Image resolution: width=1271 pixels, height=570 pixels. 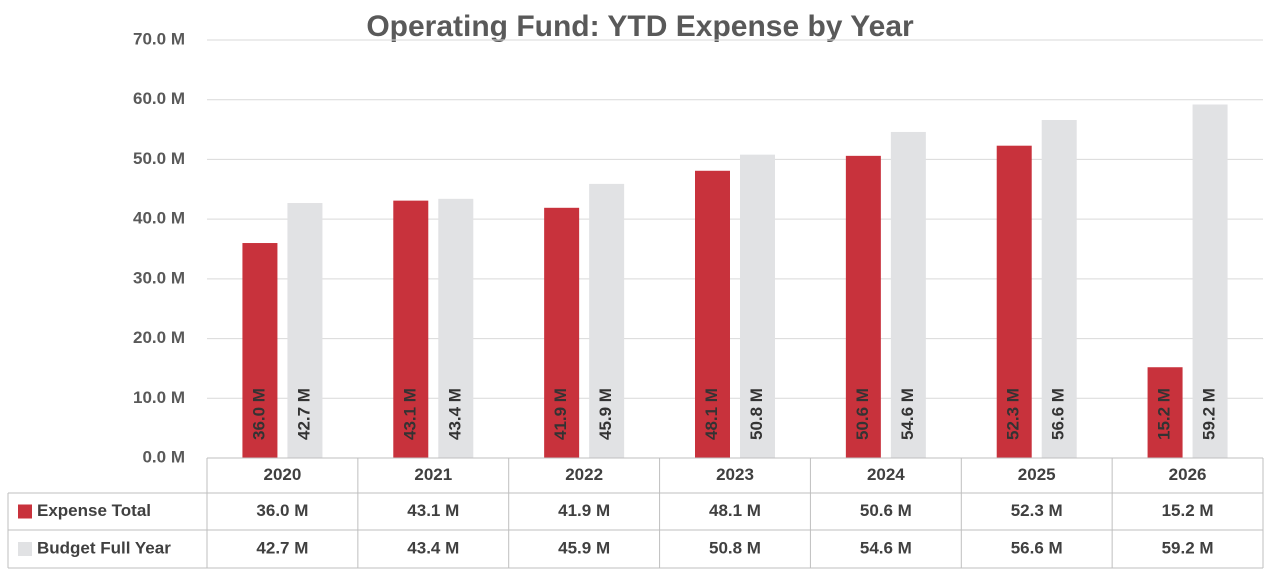 What do you see at coordinates (282, 547) in the screenshot?
I see `table-cell: 42.7 M` at bounding box center [282, 547].